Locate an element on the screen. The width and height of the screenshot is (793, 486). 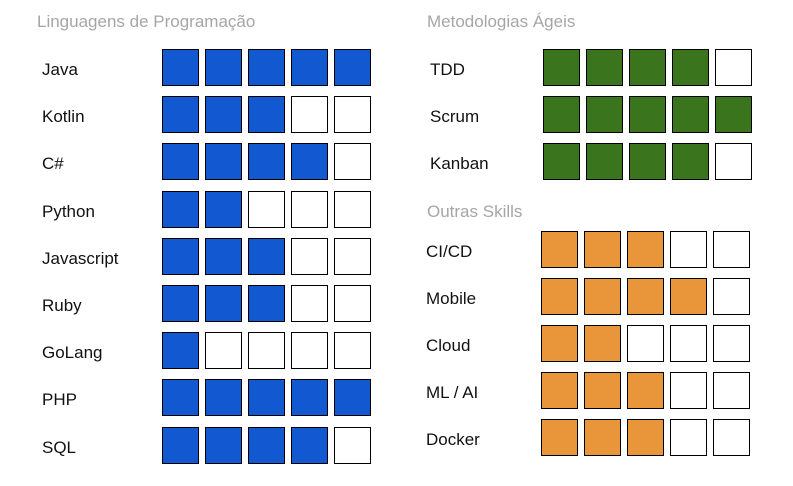
agile-skill-label: Scrum is located at coordinates (455, 116).